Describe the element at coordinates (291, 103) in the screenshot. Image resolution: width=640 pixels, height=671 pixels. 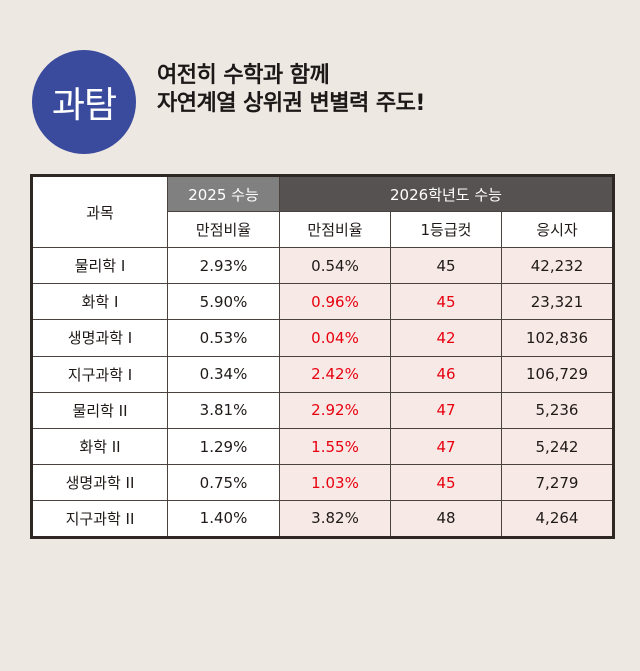
I see `headline-line-2: 자연계열 상위권 변별력 주도!` at that location.